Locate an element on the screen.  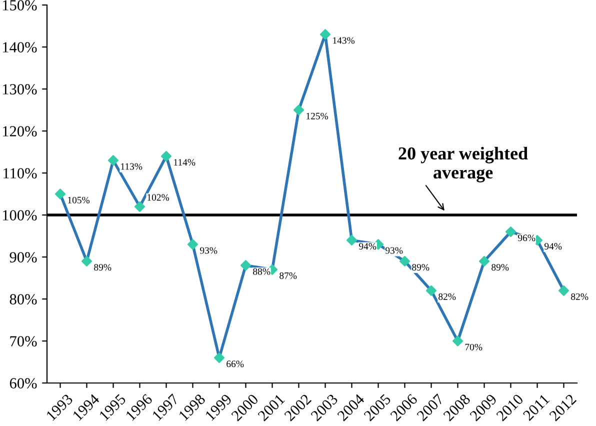
y-tick-label: 120% is located at coordinates (19, 131).